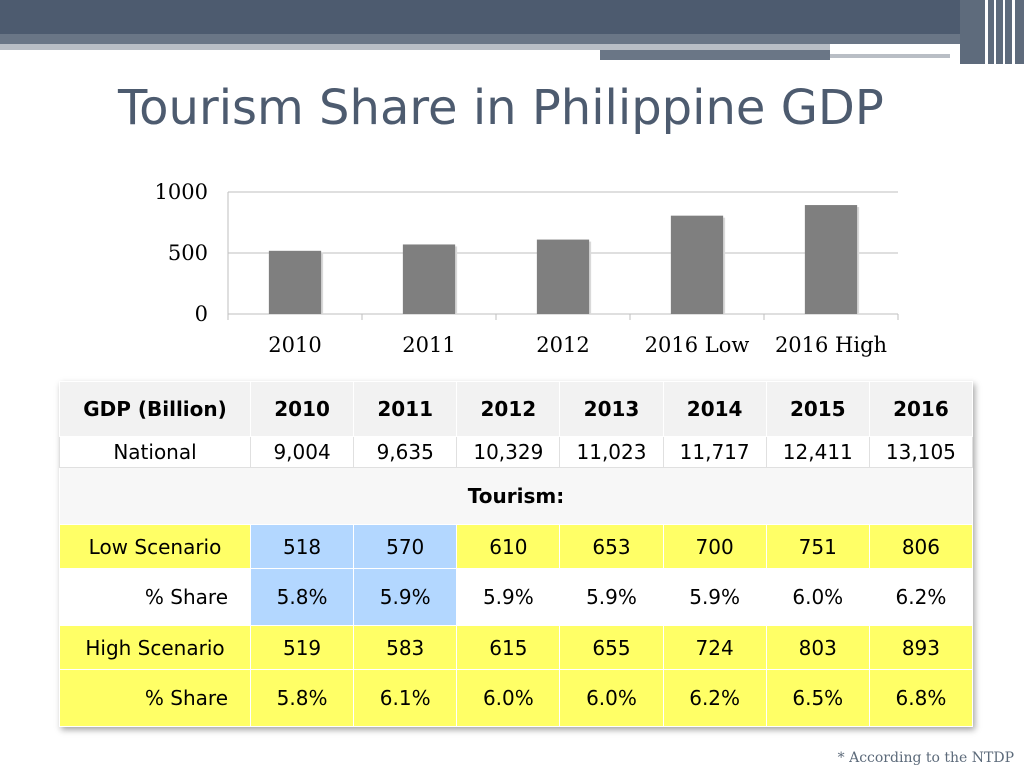  I want to click on table-row-low-scenario: Low Scenario 518 570 610 653 700 751 806, so click(516, 546).